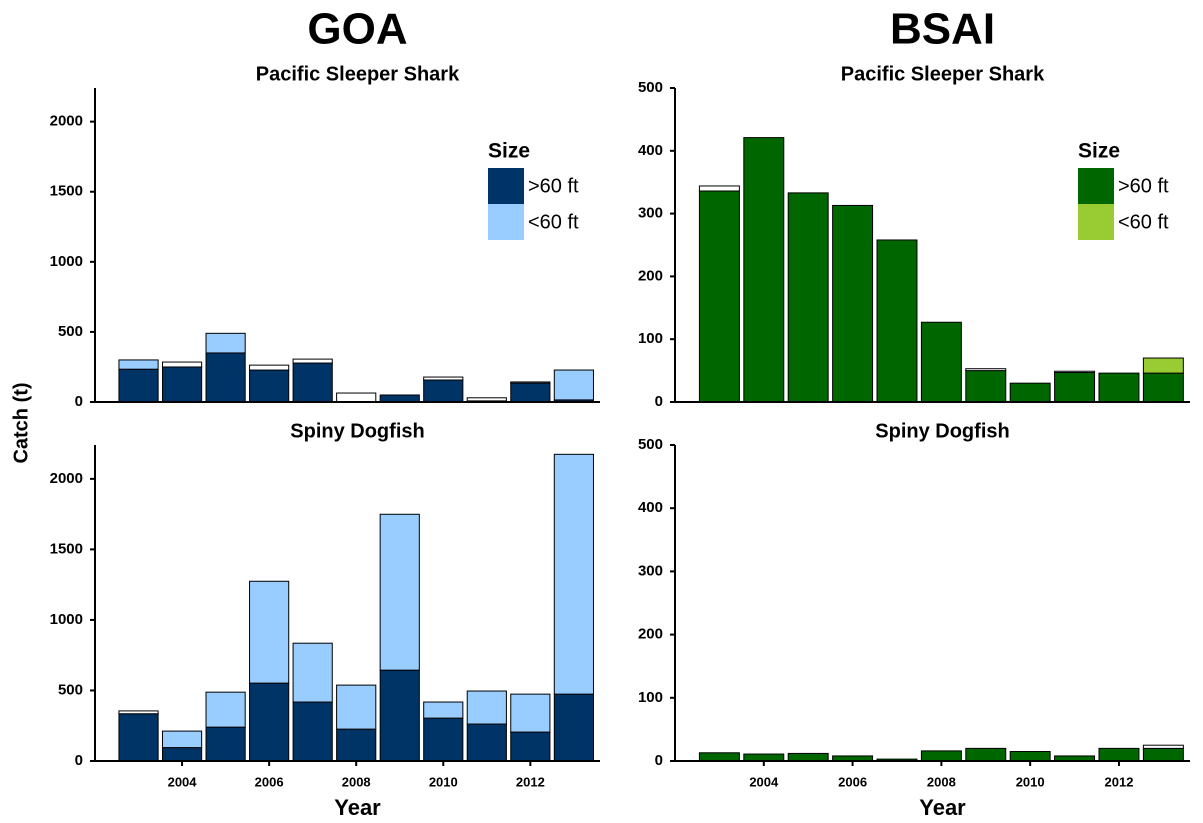  What do you see at coordinates (650, 213) in the screenshot?
I see `y-tick-label: 300` at bounding box center [650, 213].